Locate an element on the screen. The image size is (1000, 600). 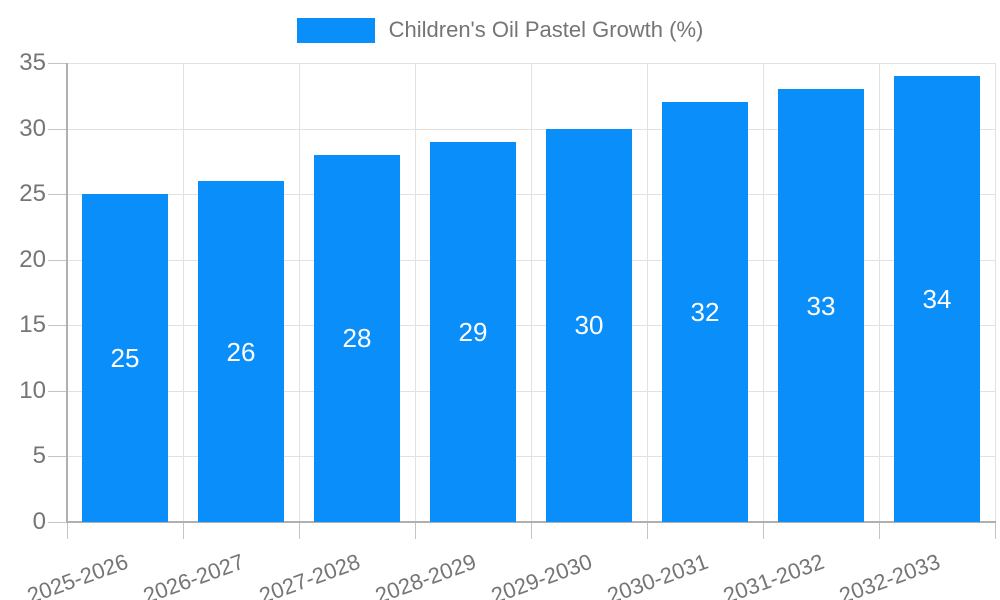
x-axis-tick-label: 2032-2033 is located at coordinates (889, 574).